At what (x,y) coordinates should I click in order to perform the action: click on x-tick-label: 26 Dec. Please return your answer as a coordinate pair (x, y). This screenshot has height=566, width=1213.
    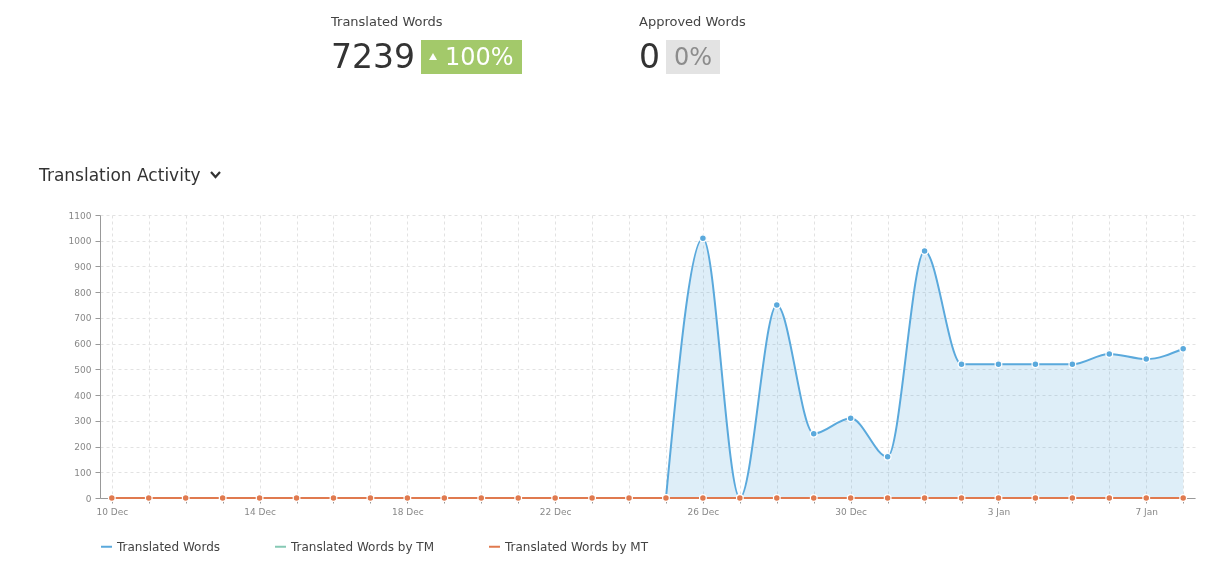
    Looking at the image, I should click on (703, 511).